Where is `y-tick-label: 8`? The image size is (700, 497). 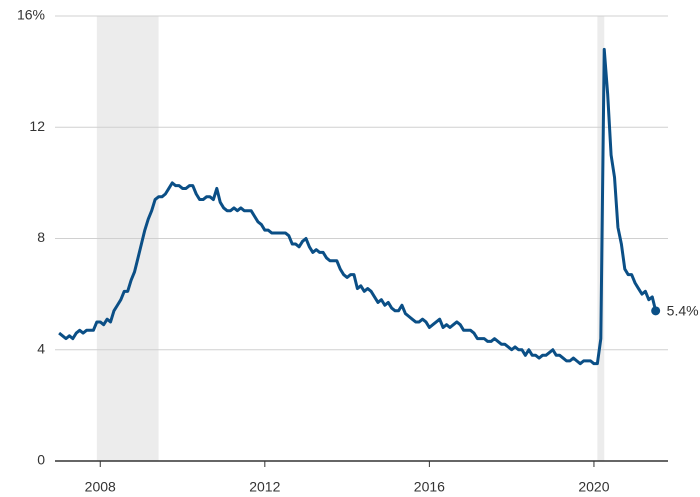
y-tick-label: 8 is located at coordinates (41, 237).